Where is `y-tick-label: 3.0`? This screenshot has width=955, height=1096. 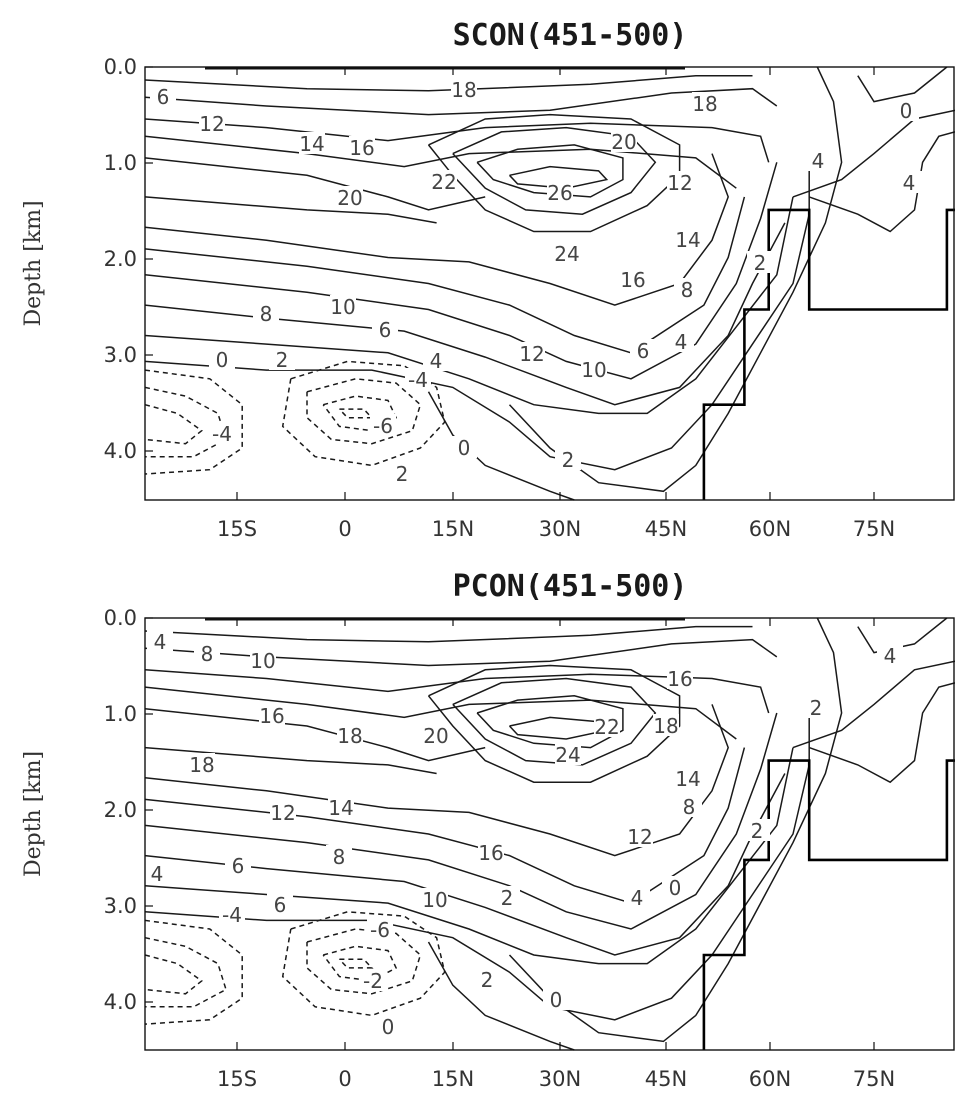
y-tick-label: 3.0 is located at coordinates (120, 906).